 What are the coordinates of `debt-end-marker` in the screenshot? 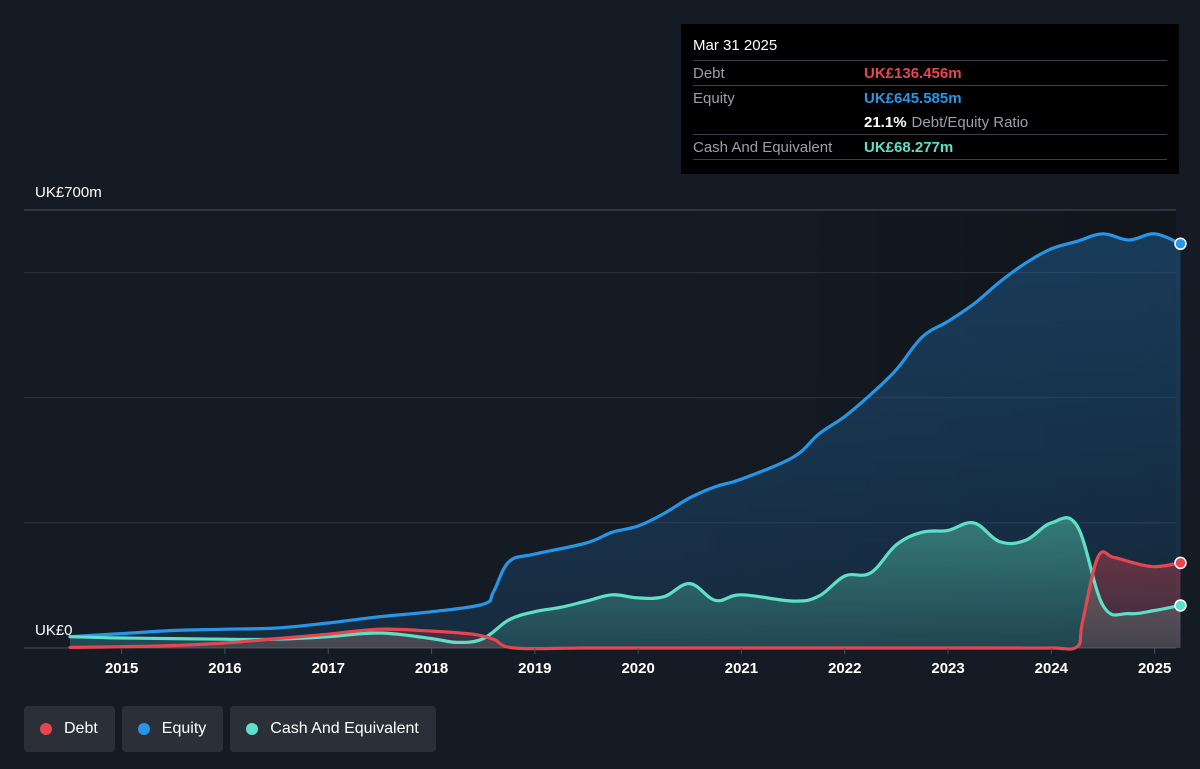 It's located at (1180, 563).